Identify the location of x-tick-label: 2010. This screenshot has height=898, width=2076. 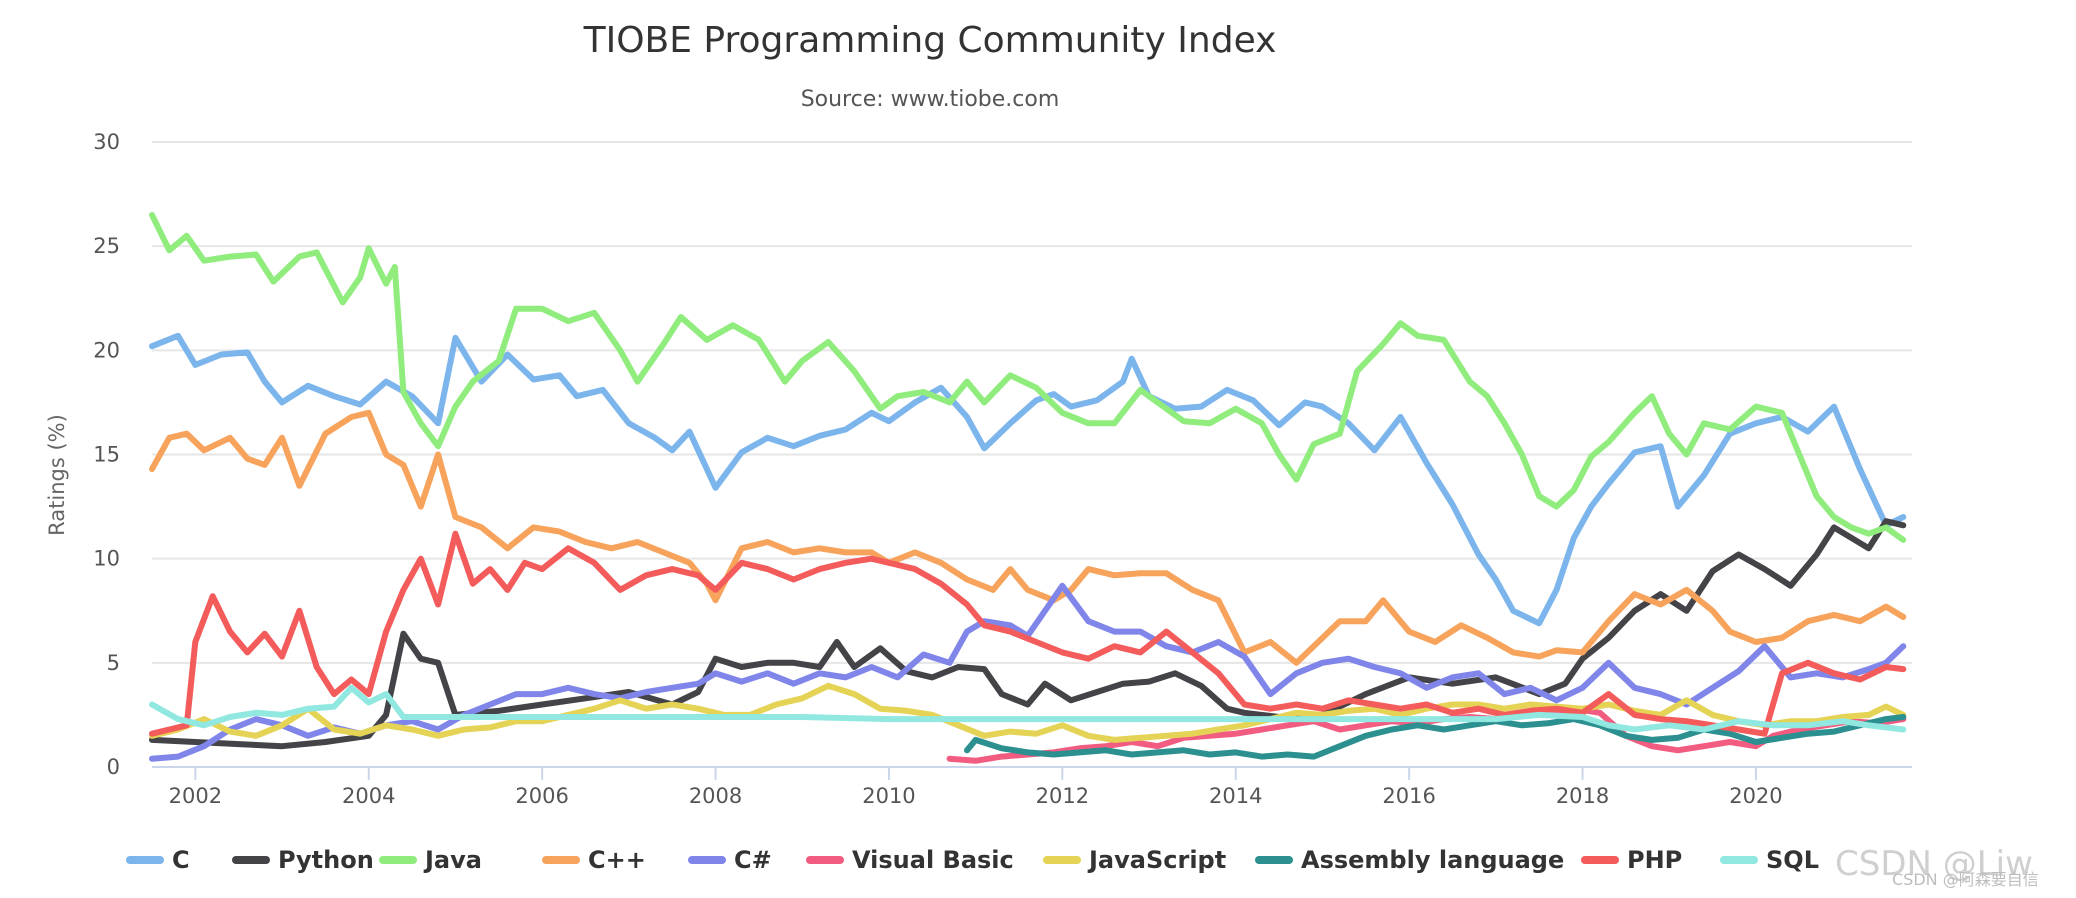
(888, 796).